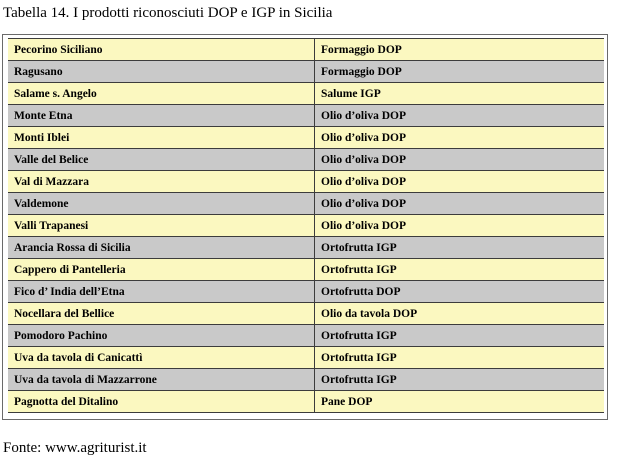  I want to click on product-name-cell: Monte Etna, so click(161, 115).